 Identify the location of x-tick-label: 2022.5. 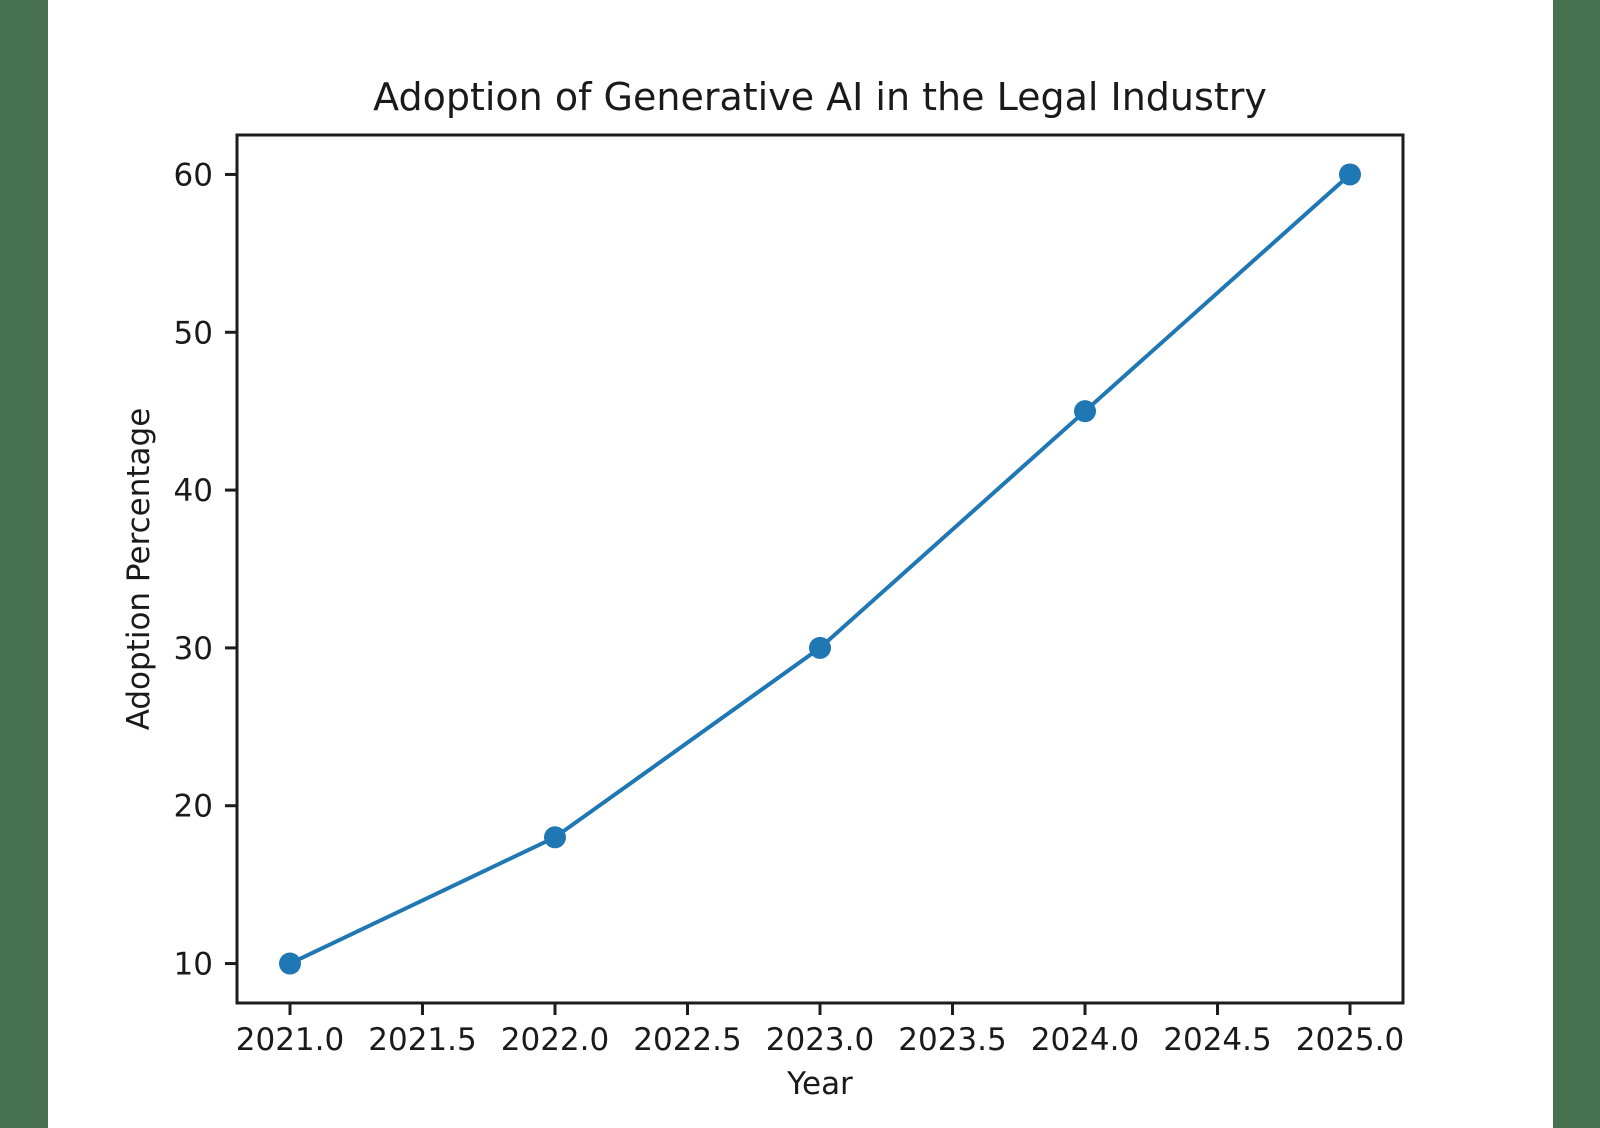
(687, 1040).